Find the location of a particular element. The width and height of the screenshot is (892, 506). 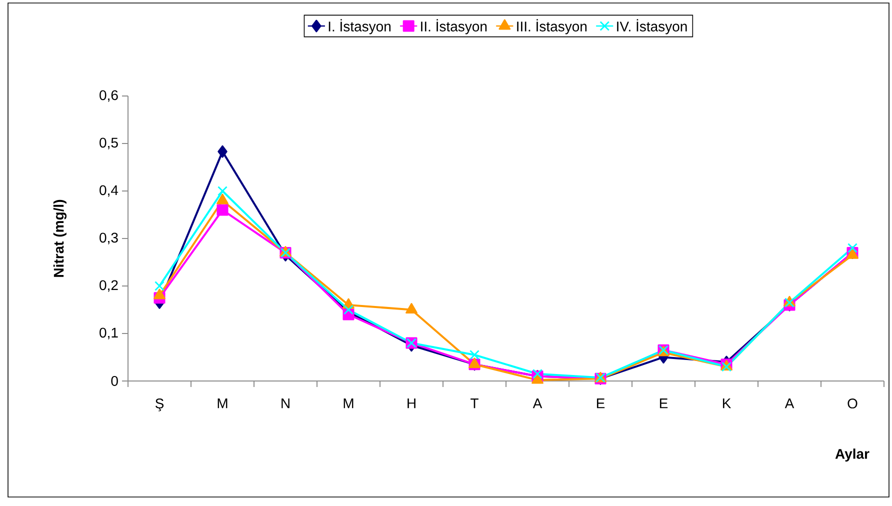

y-tick-label: 0,5 is located at coordinates (109, 144).